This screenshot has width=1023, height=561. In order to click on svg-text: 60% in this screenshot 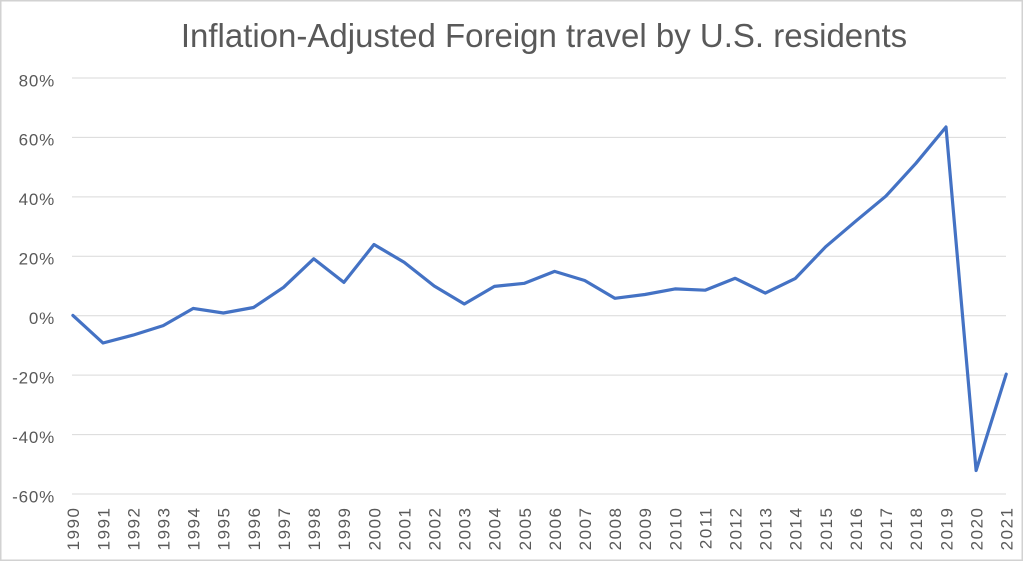, I will do `click(37, 140)`.